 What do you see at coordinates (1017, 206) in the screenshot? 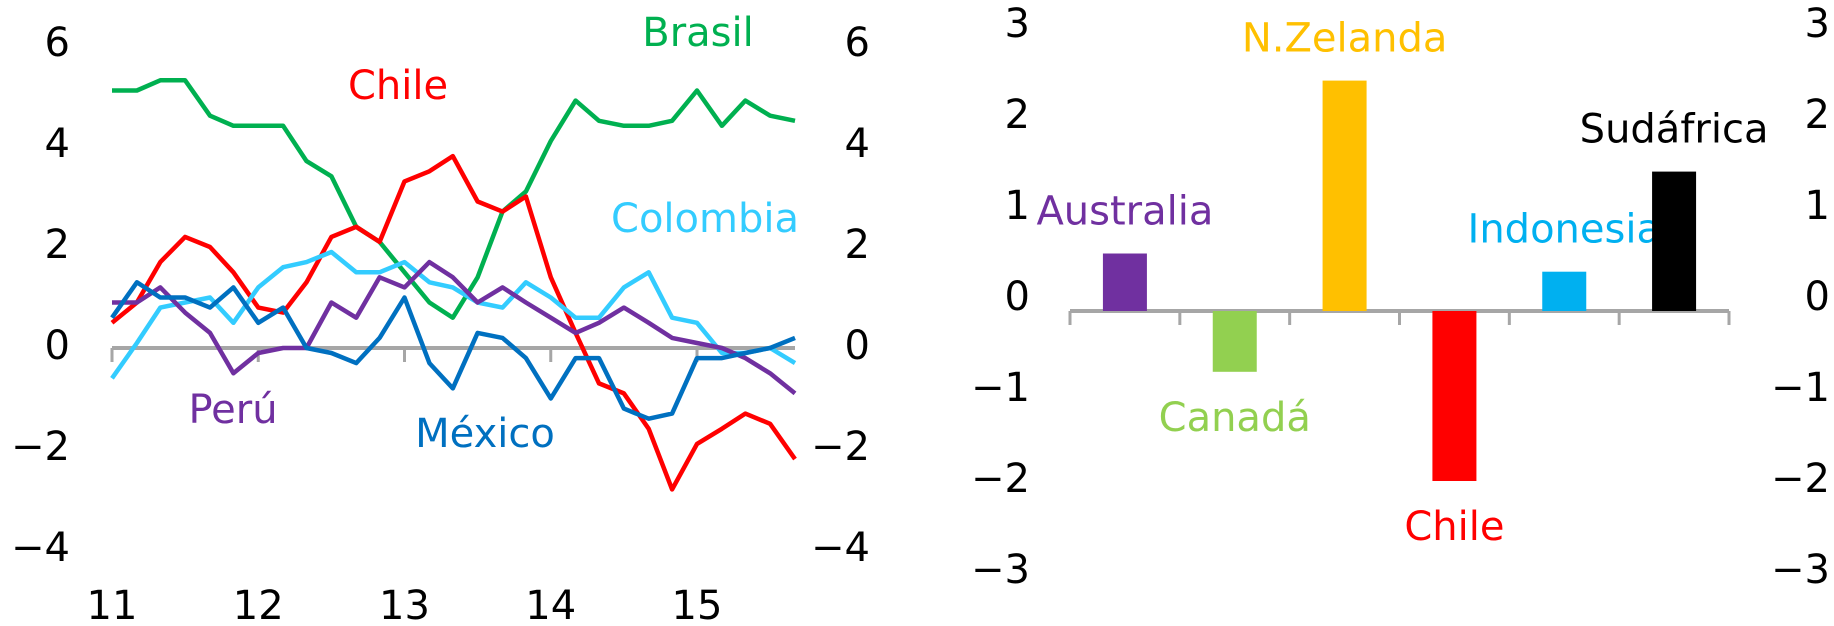
I see `y-tick-label: 1` at bounding box center [1017, 206].